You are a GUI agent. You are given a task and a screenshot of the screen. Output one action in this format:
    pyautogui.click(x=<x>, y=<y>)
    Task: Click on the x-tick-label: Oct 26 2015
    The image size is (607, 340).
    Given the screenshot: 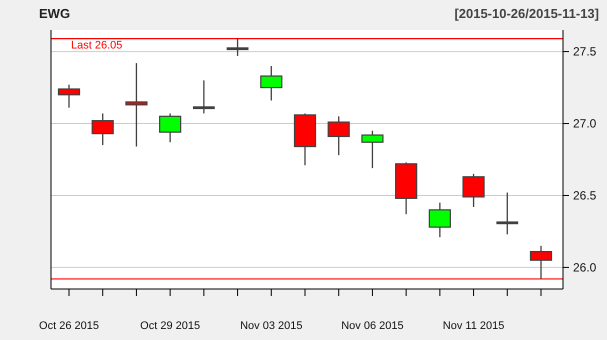 What is the action you would take?
    pyautogui.click(x=69, y=326)
    